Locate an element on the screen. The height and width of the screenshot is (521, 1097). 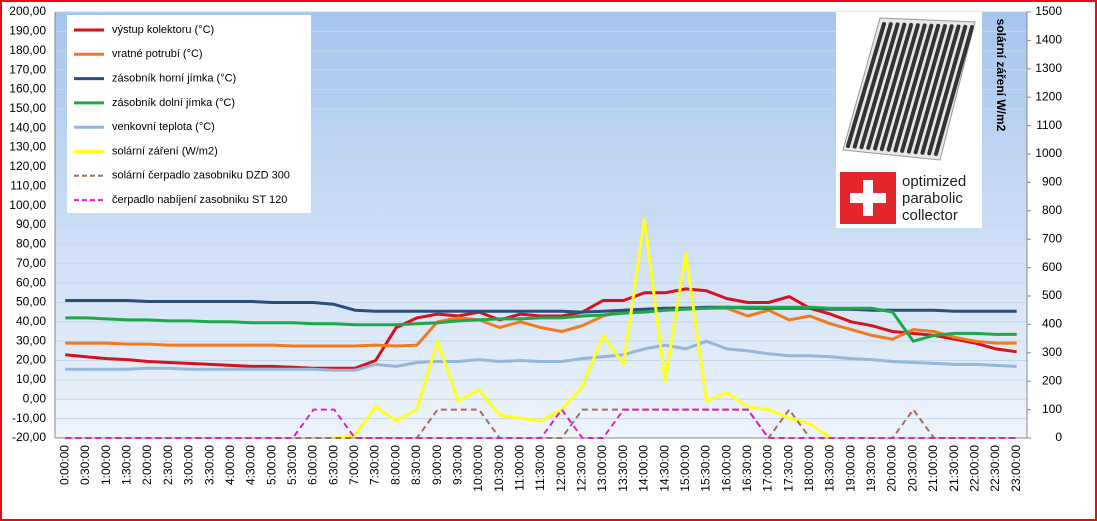
x-tick-label: 19:00:00 is located at coordinates (850, 468).